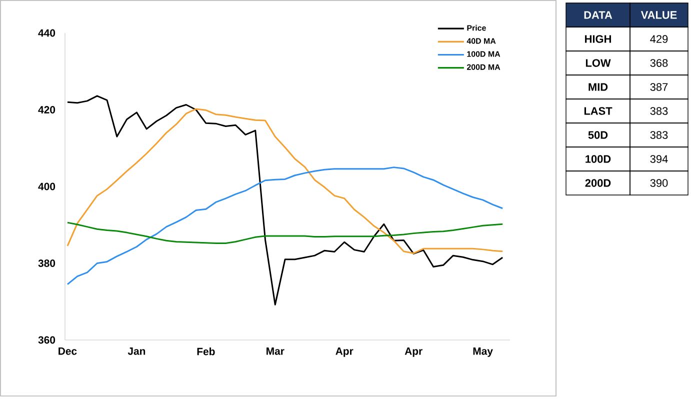 The height and width of the screenshot is (399, 691). What do you see at coordinates (275, 351) in the screenshot?
I see `x-tick-label: Mar` at bounding box center [275, 351].